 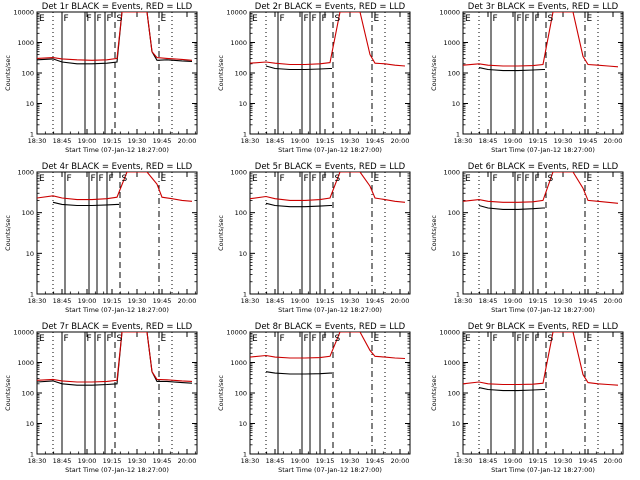 What do you see at coordinates (117, 167) in the screenshot?
I see `chart-title: Det 4r BLACK = Events, RED = LLD` at bounding box center [117, 167].